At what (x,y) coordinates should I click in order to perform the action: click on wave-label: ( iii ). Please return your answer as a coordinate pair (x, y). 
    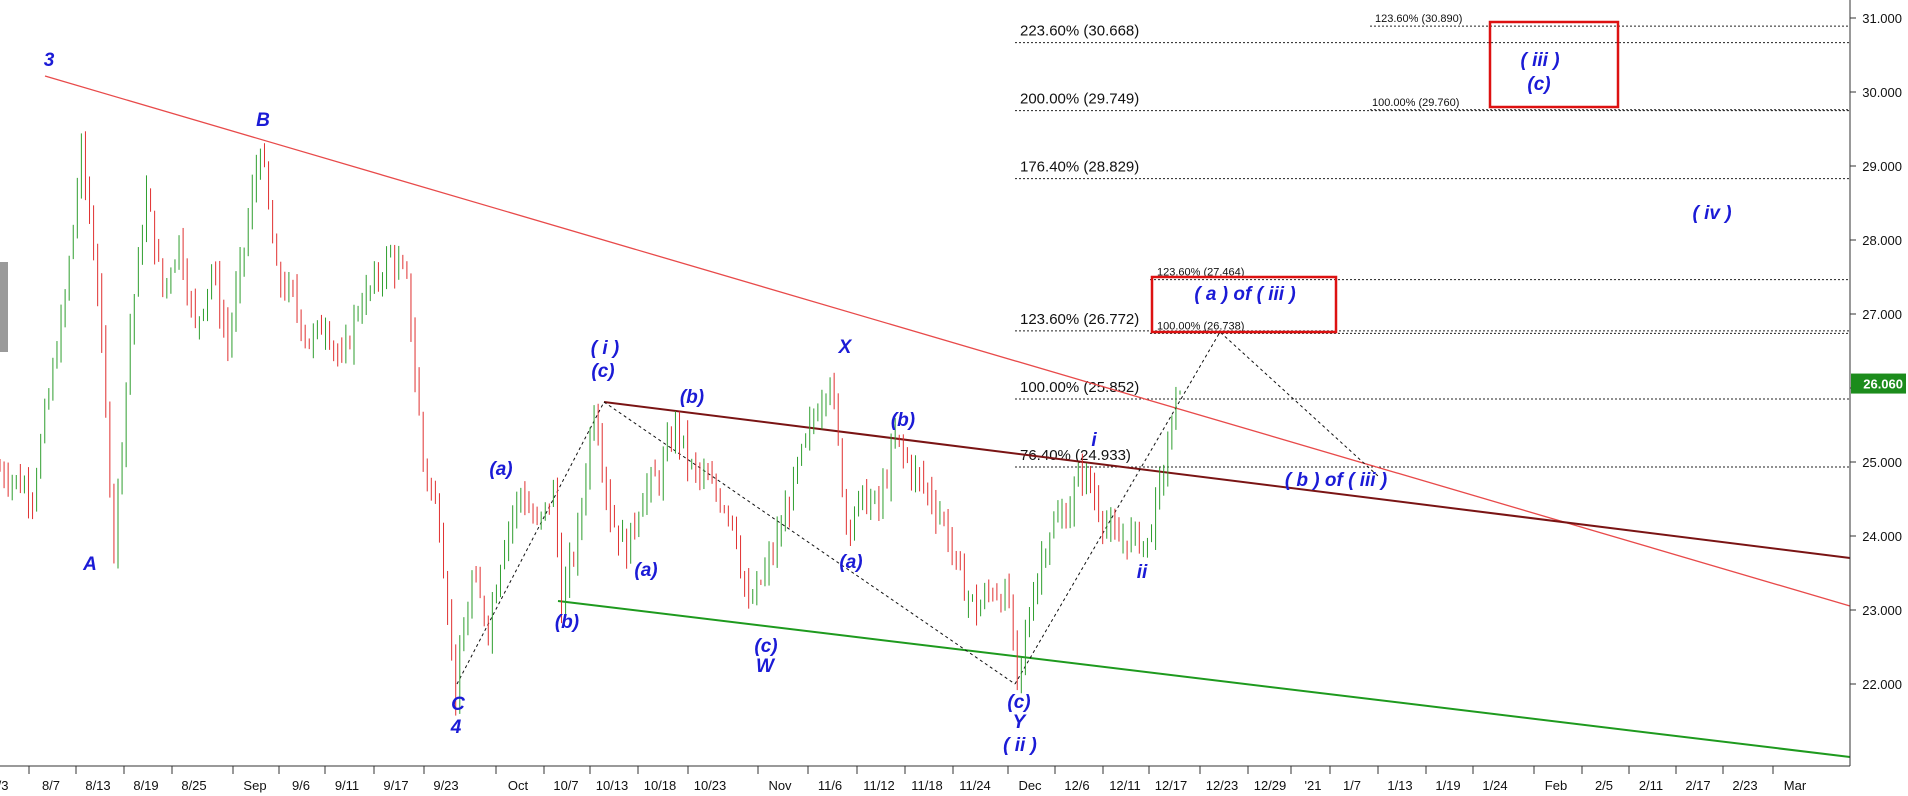
    Looking at the image, I should click on (1539, 60).